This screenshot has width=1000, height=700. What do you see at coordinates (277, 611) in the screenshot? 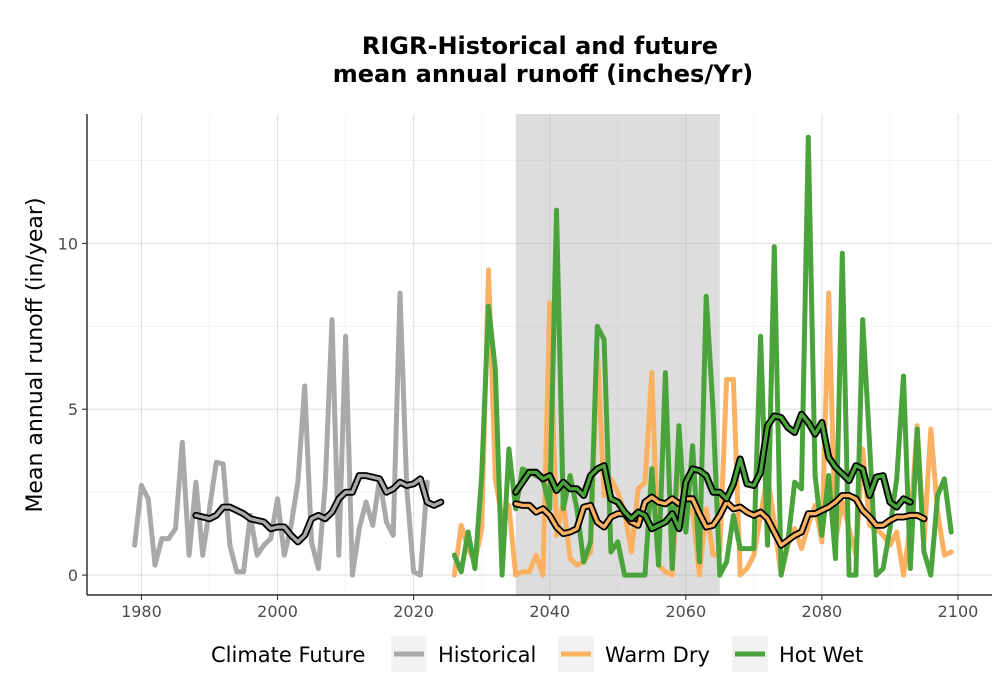
I see `x-tick-label-2000: 2000` at bounding box center [277, 611].